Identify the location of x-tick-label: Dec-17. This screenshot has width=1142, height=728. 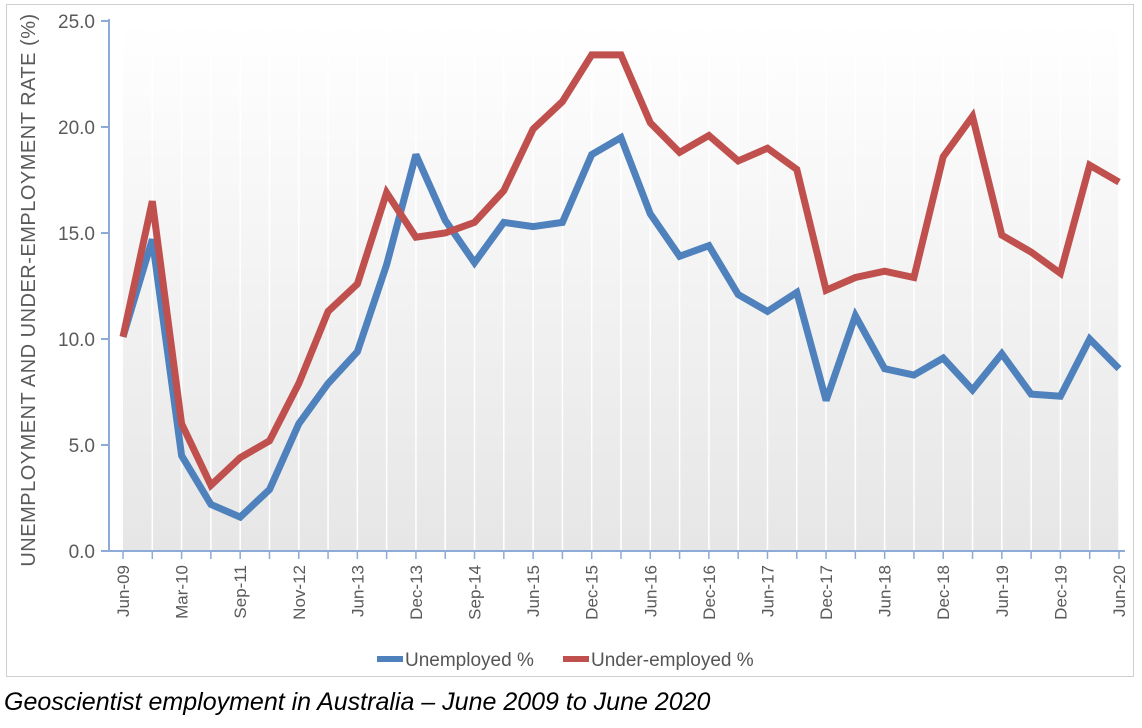
(826, 592).